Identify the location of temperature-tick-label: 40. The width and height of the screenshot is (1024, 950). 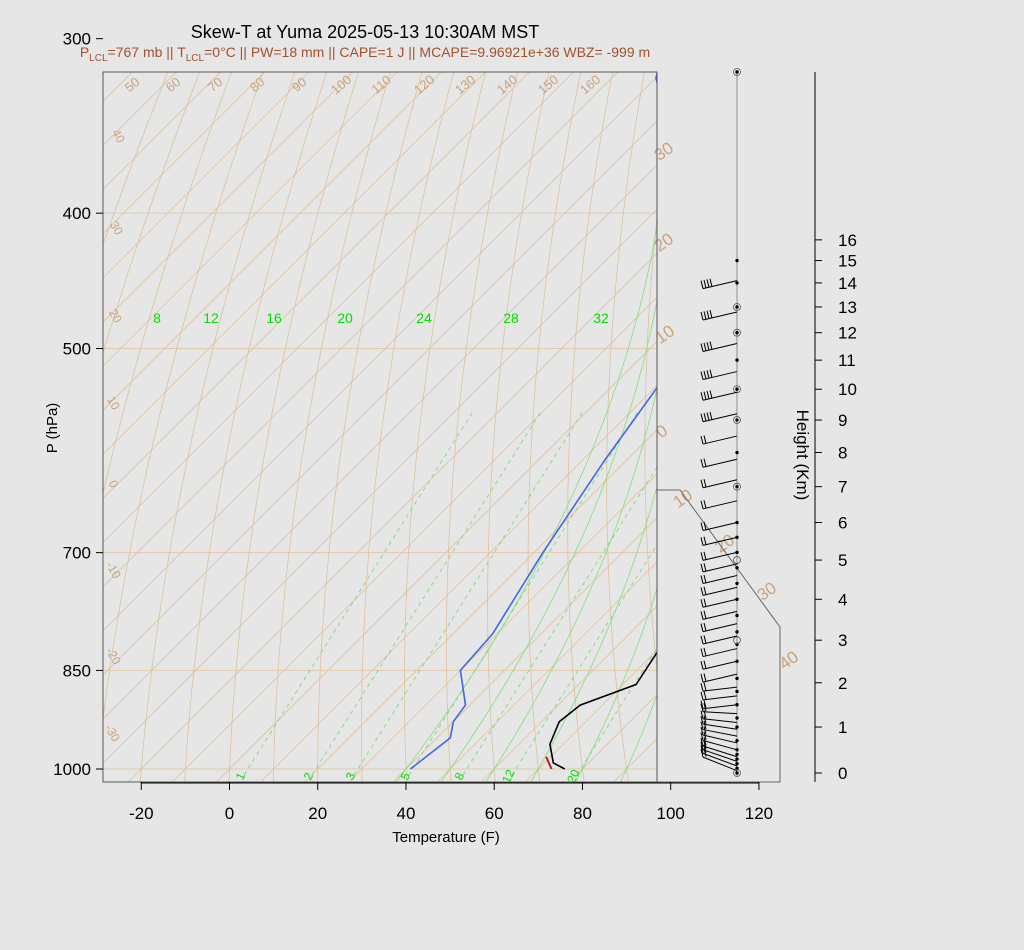
(406, 813).